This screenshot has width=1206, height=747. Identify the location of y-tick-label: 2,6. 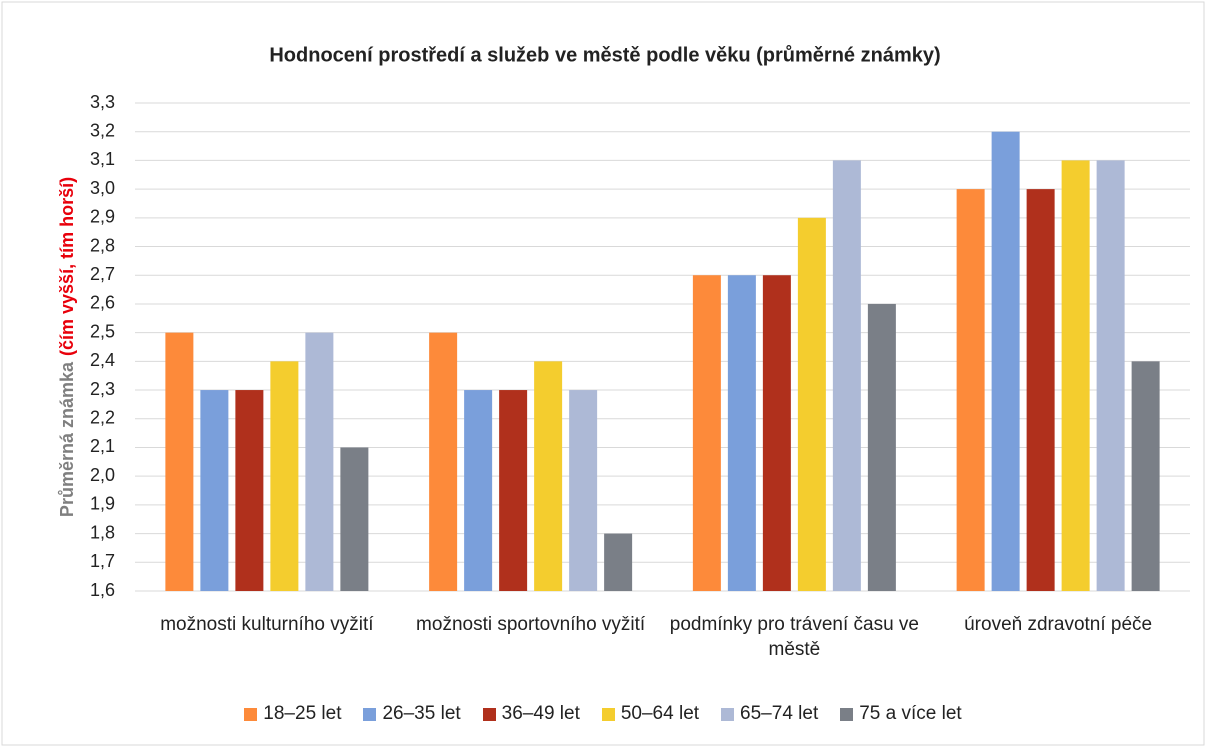
(102, 303).